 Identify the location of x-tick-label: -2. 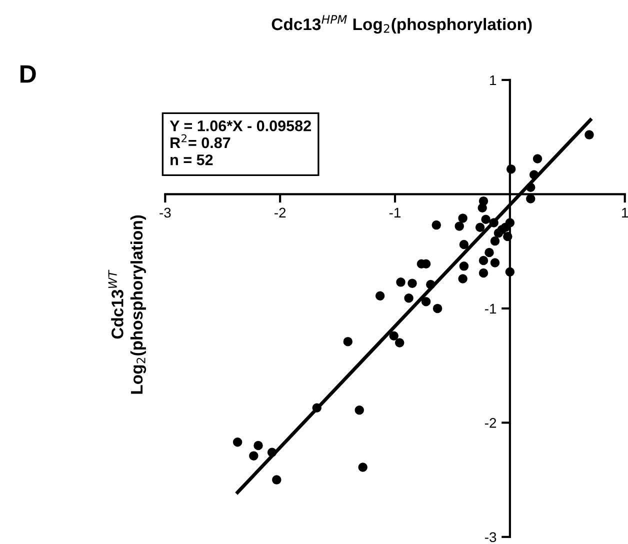
(280, 213).